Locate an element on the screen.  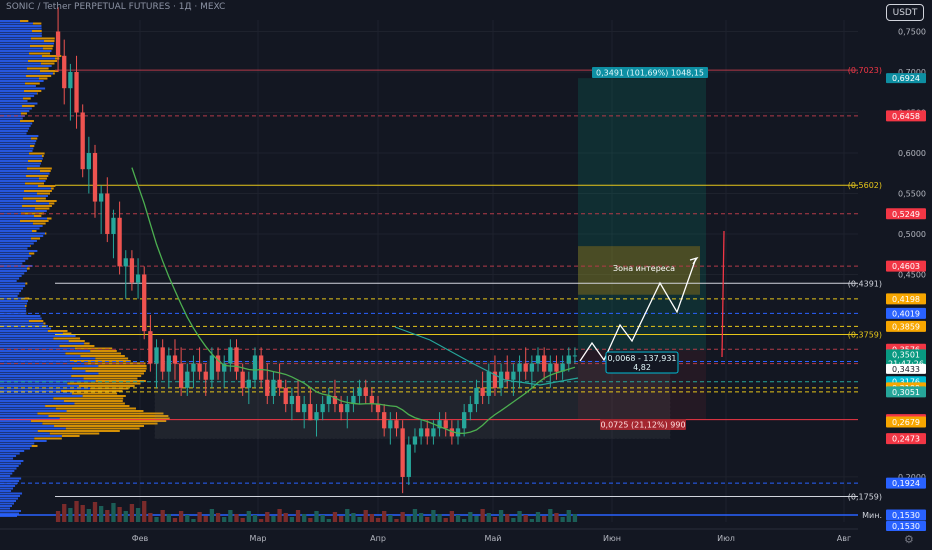
level-label: 0,1924 is located at coordinates (906, 483).